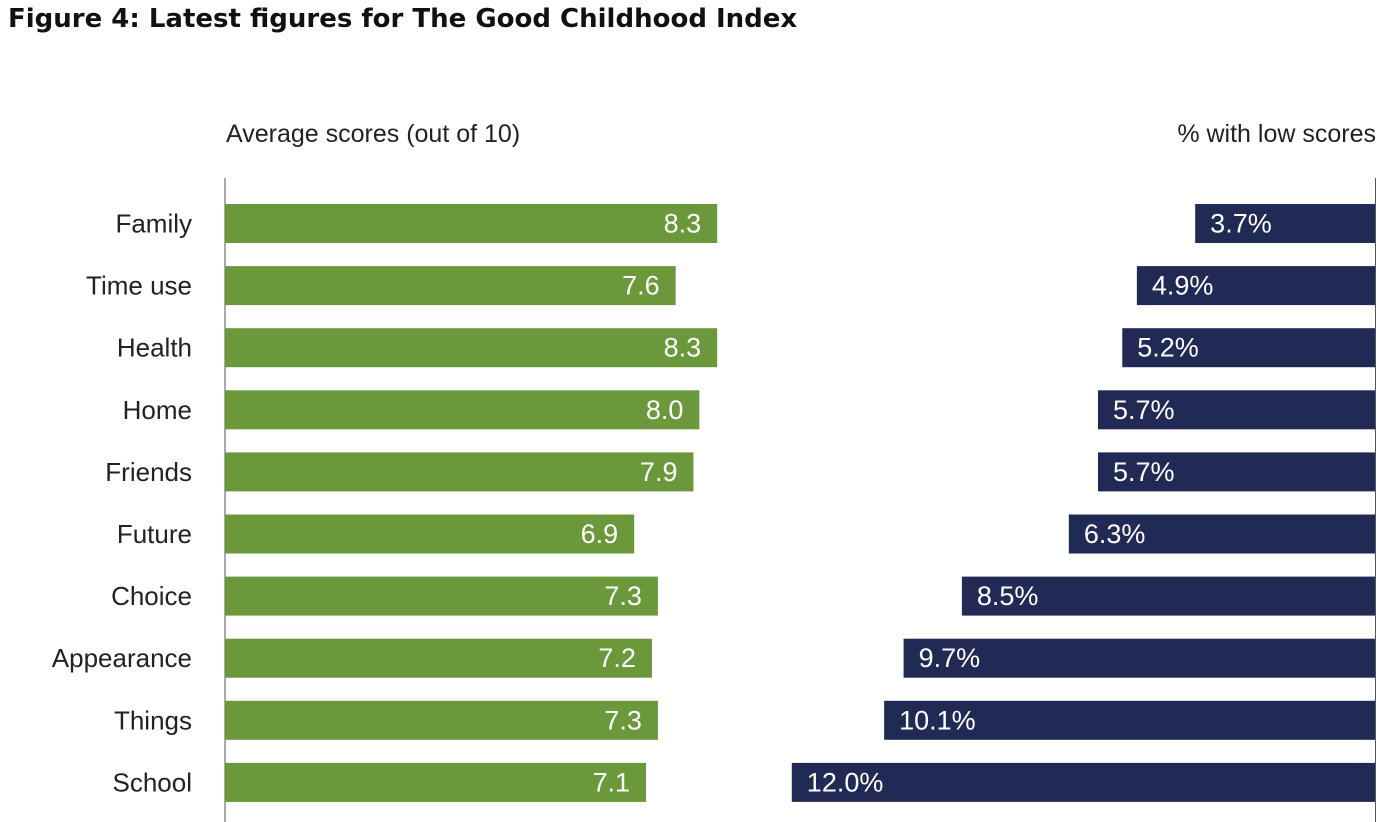  I want to click on category-label-things: Things, so click(153, 720).